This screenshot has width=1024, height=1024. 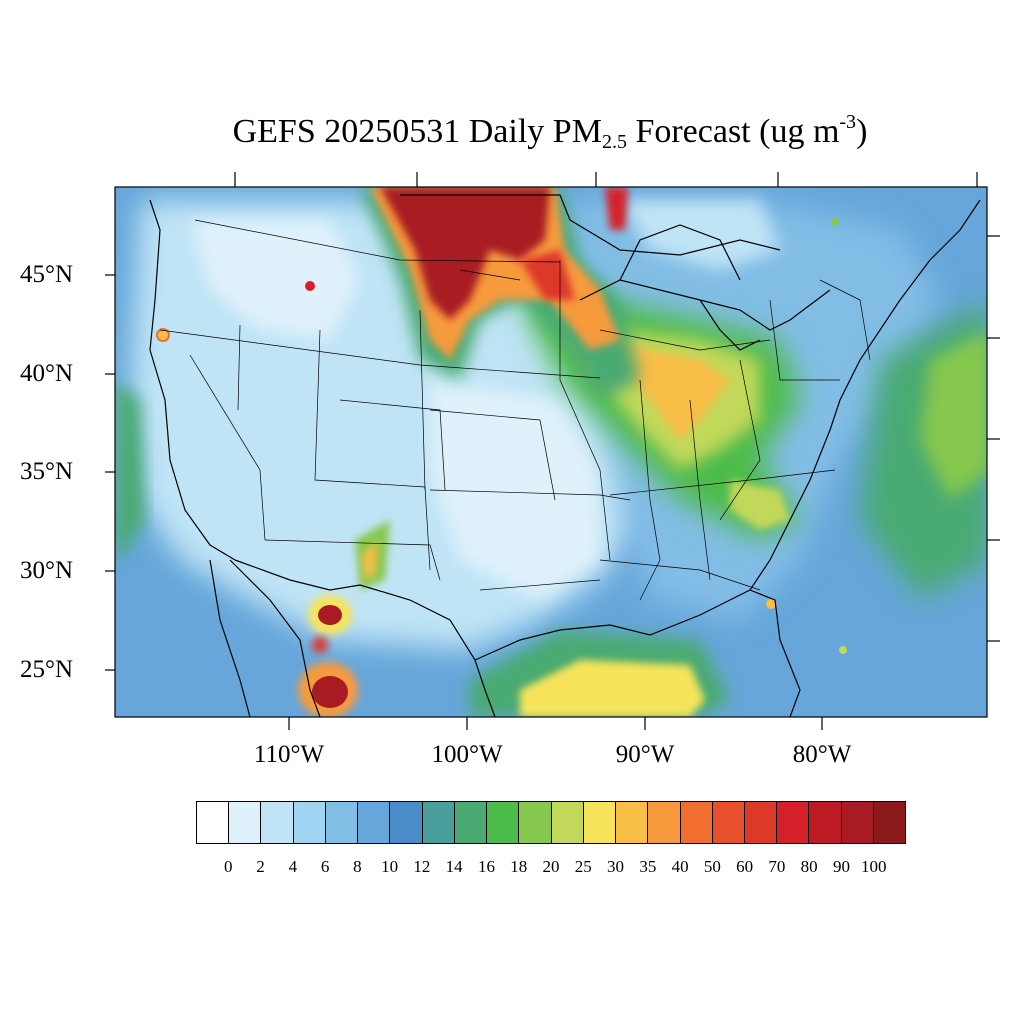 I want to click on land-northwest, so click(x=275, y=280).